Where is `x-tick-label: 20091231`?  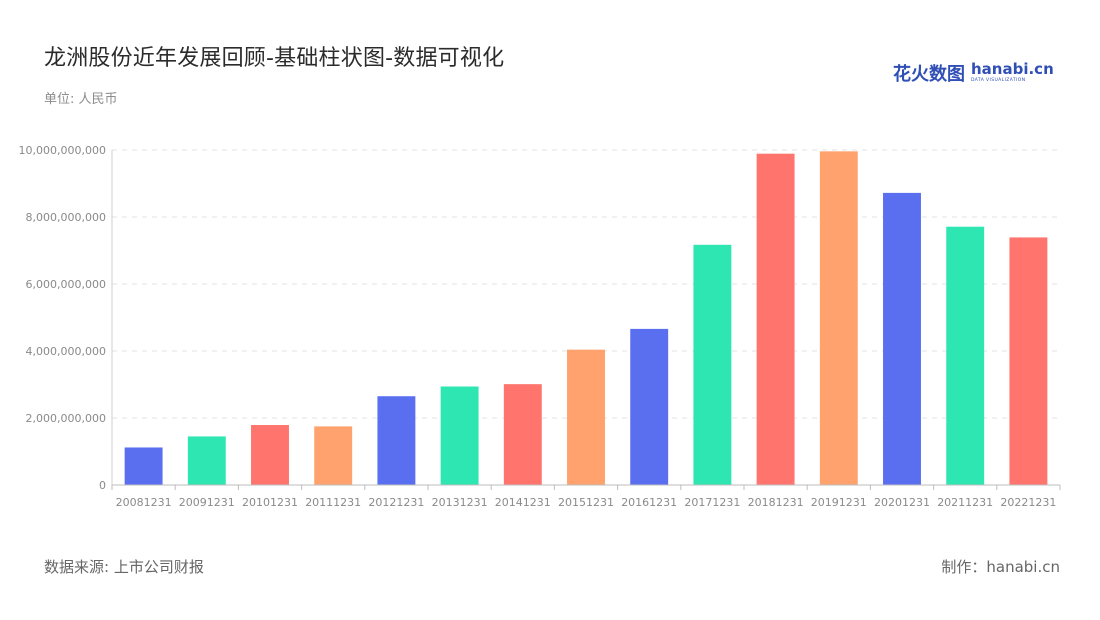
x-tick-label: 20091231 is located at coordinates (207, 502).